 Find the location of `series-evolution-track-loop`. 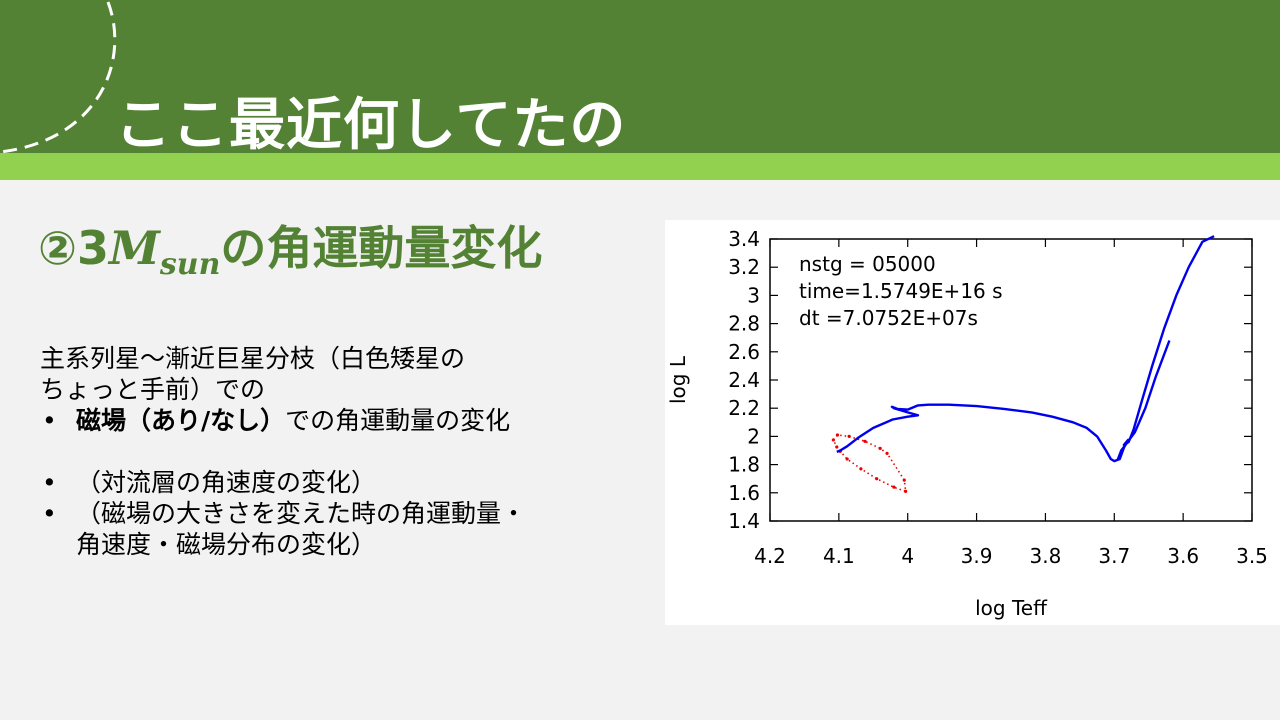

series-evolution-track-loop is located at coordinates (1143, 400).